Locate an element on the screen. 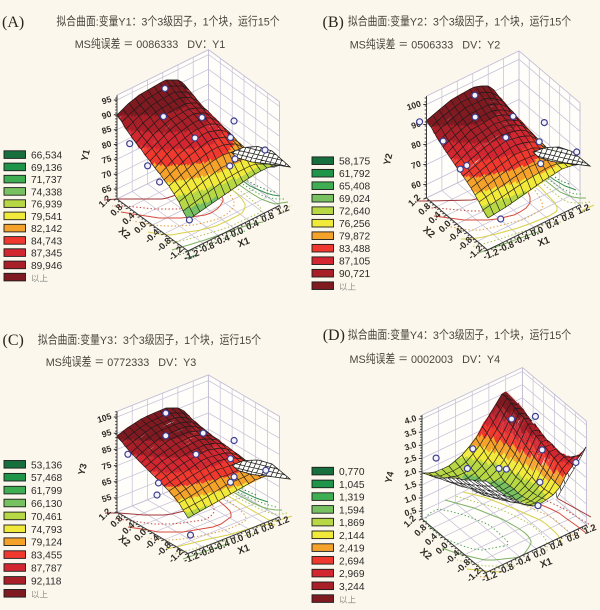 The image size is (600, 610). svg-text: 55 is located at coordinates (106, 498).